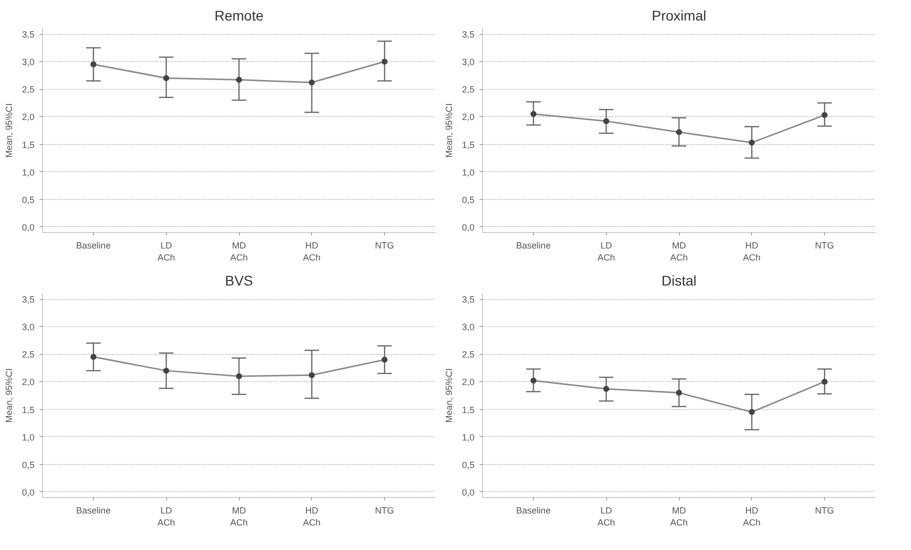 The image size is (911, 550). What do you see at coordinates (239, 16) in the screenshot?
I see `chart-title: Remote` at bounding box center [239, 16].